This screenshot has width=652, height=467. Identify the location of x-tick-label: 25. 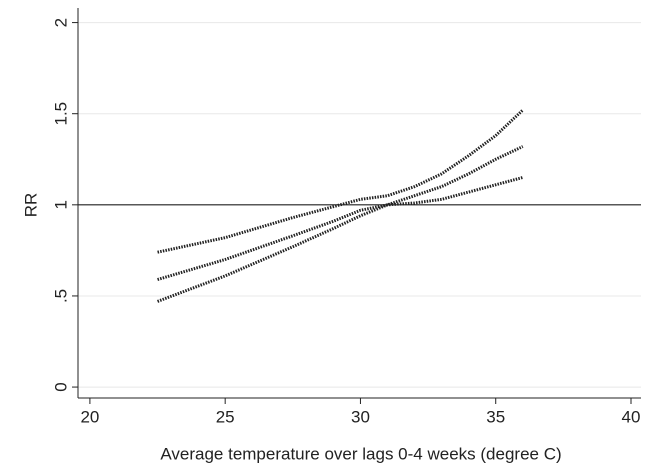
(225, 416).